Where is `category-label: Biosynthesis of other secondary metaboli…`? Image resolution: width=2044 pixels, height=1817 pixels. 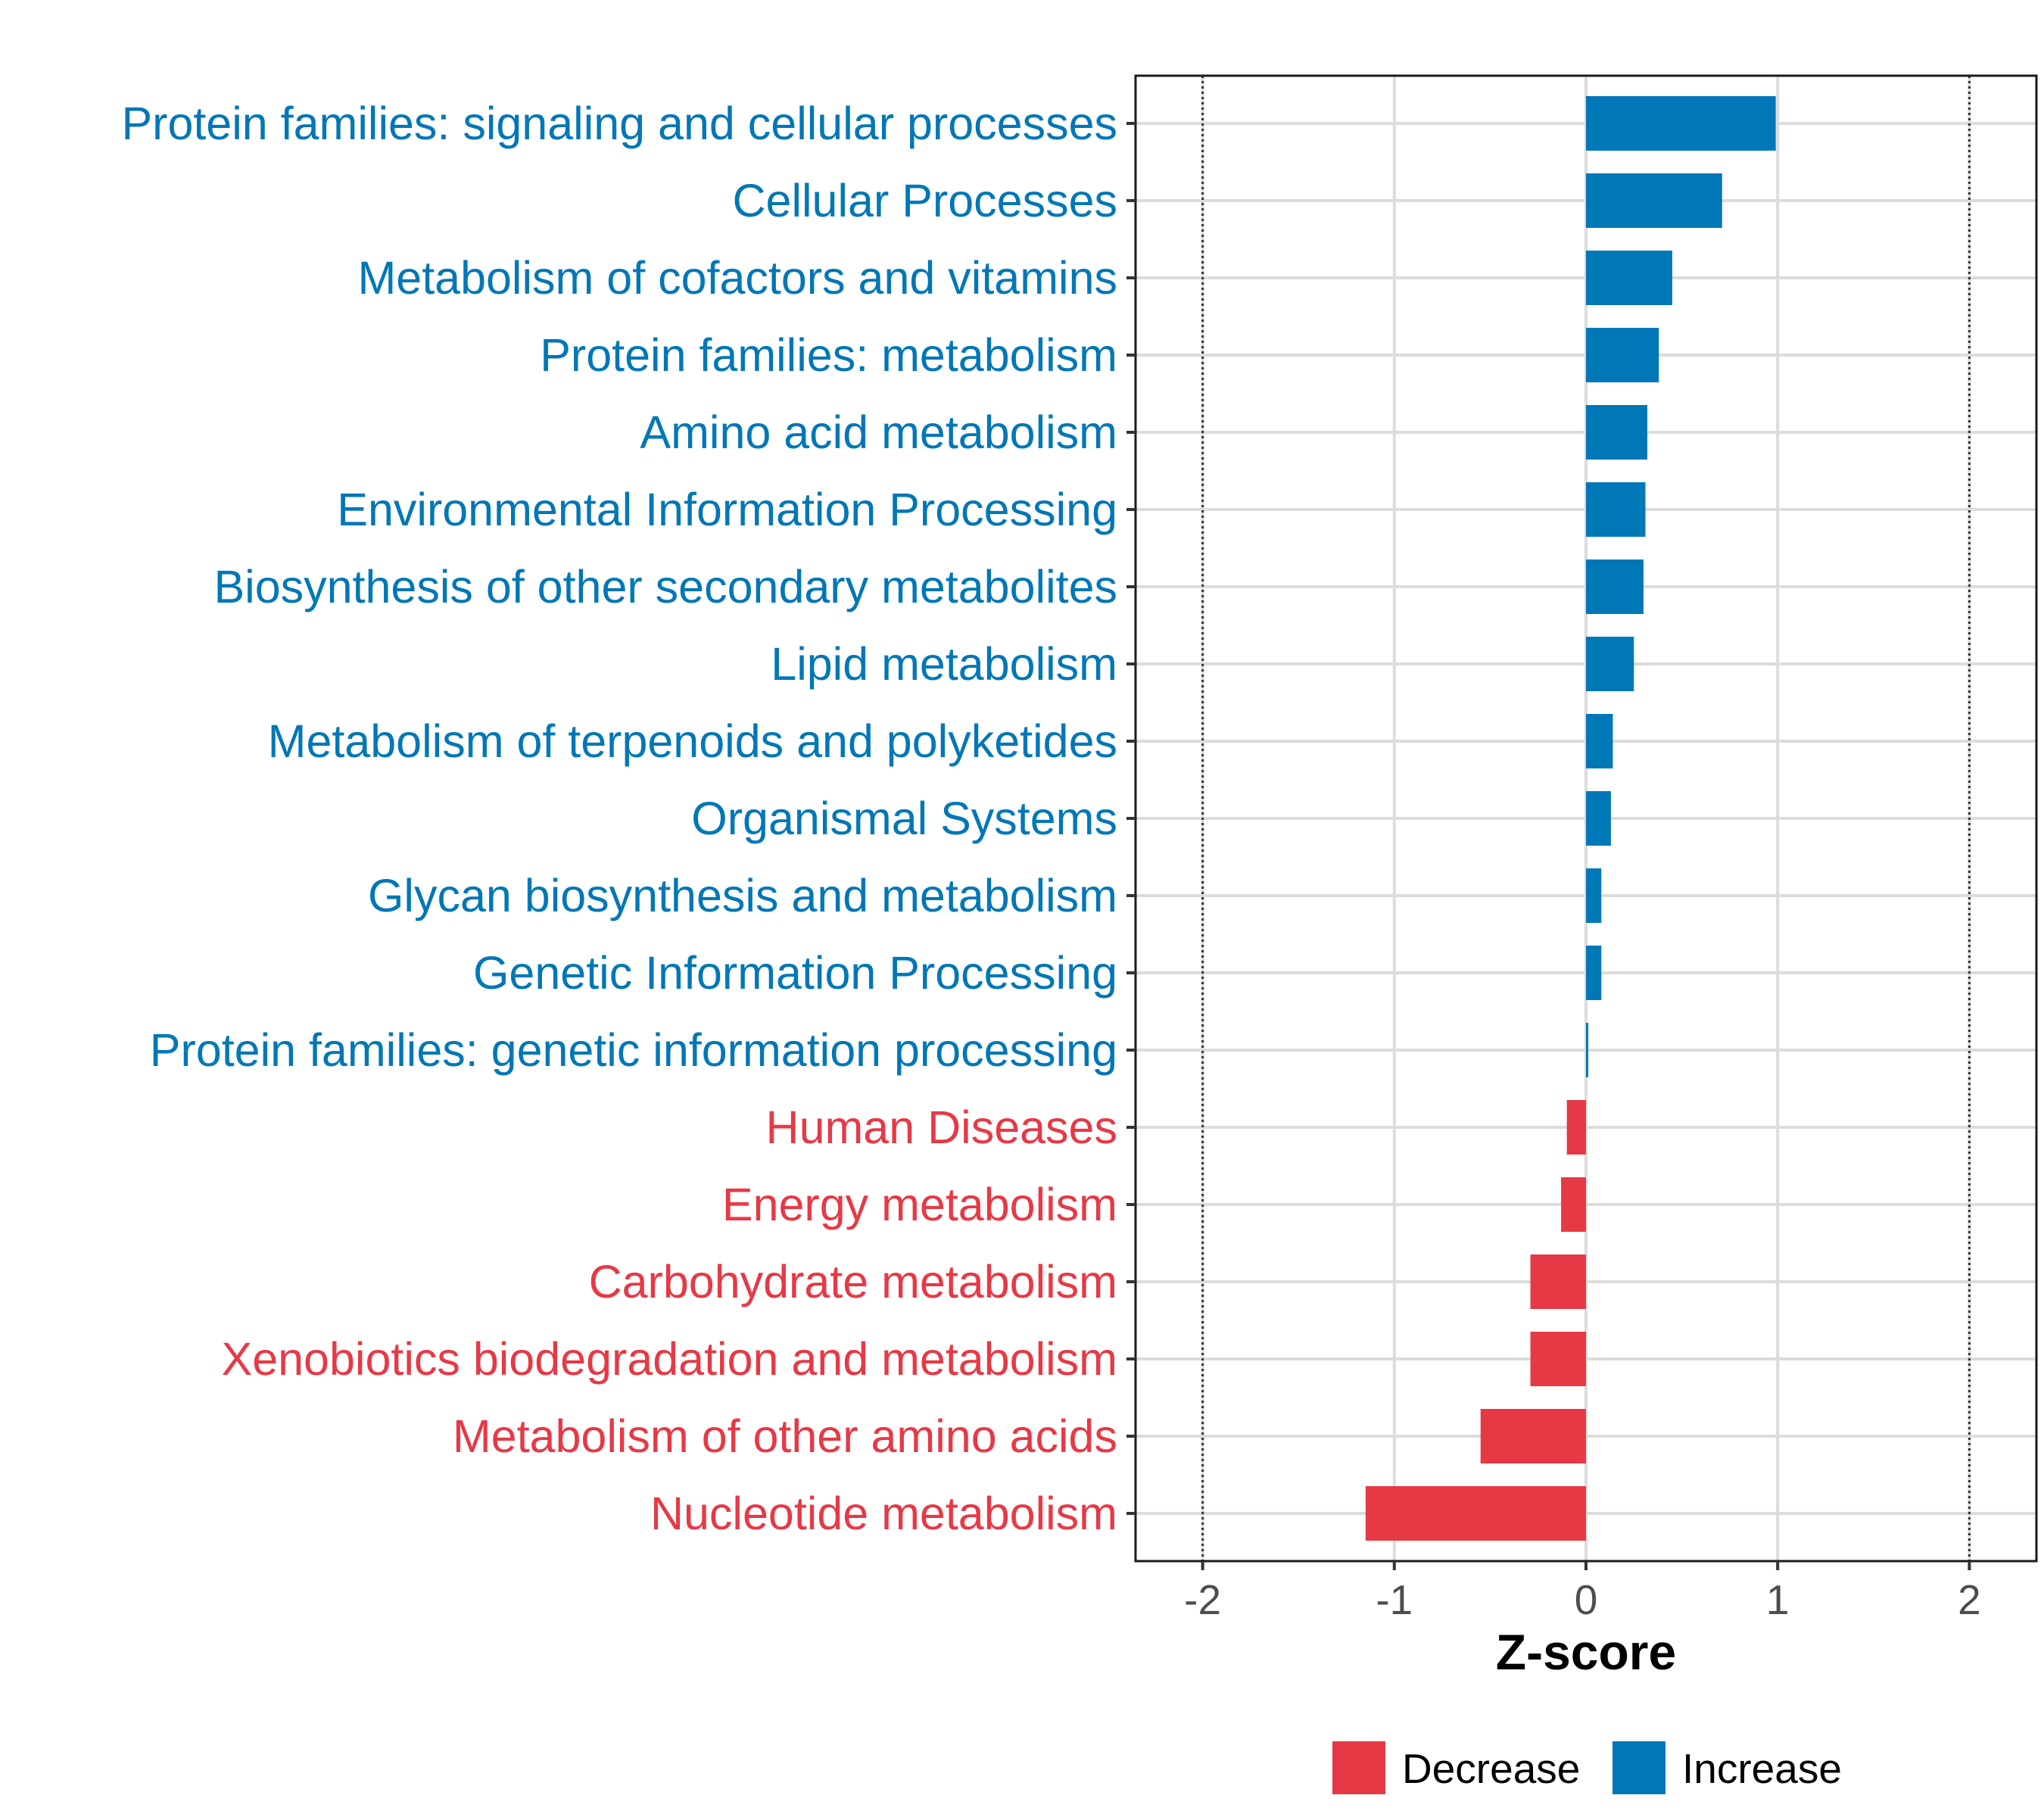 category-label: Biosynthesis of other secondary metaboli… is located at coordinates (665, 586).